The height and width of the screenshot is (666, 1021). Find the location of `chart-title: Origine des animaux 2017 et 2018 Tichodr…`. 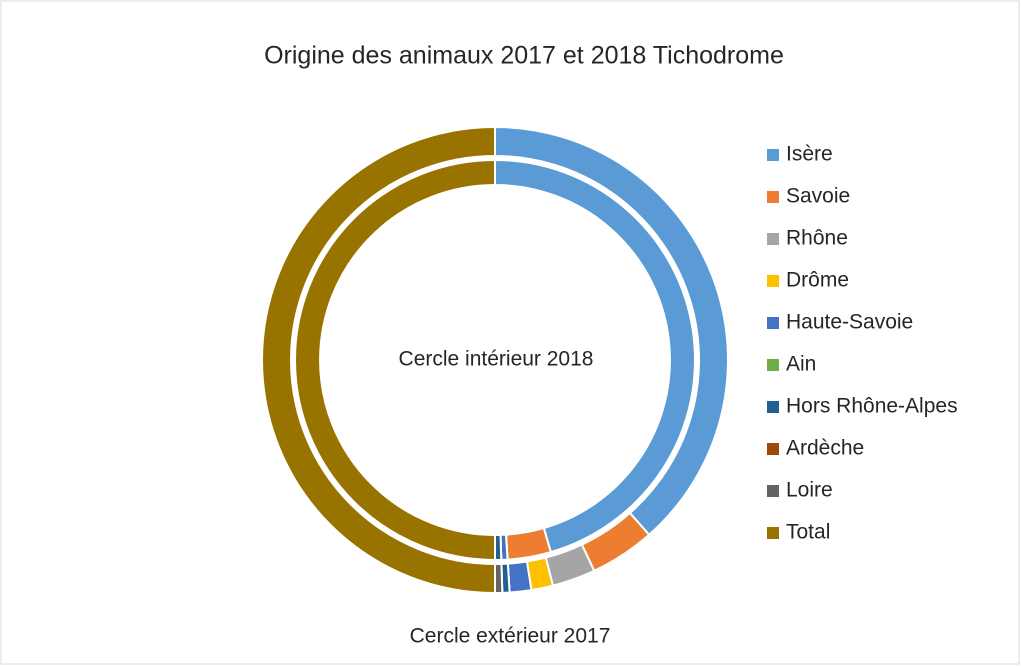

chart-title: Origine des animaux 2017 et 2018 Tichodr… is located at coordinates (524, 56).